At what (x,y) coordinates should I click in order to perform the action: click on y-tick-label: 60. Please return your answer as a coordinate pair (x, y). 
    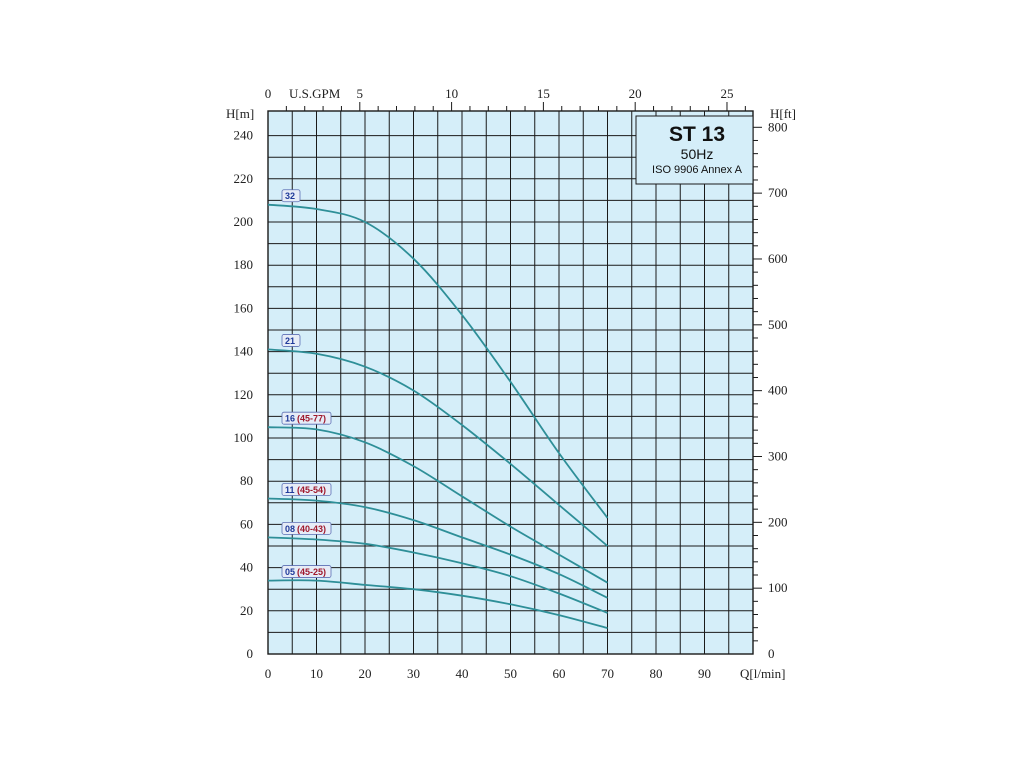
    Looking at the image, I should click on (246, 523).